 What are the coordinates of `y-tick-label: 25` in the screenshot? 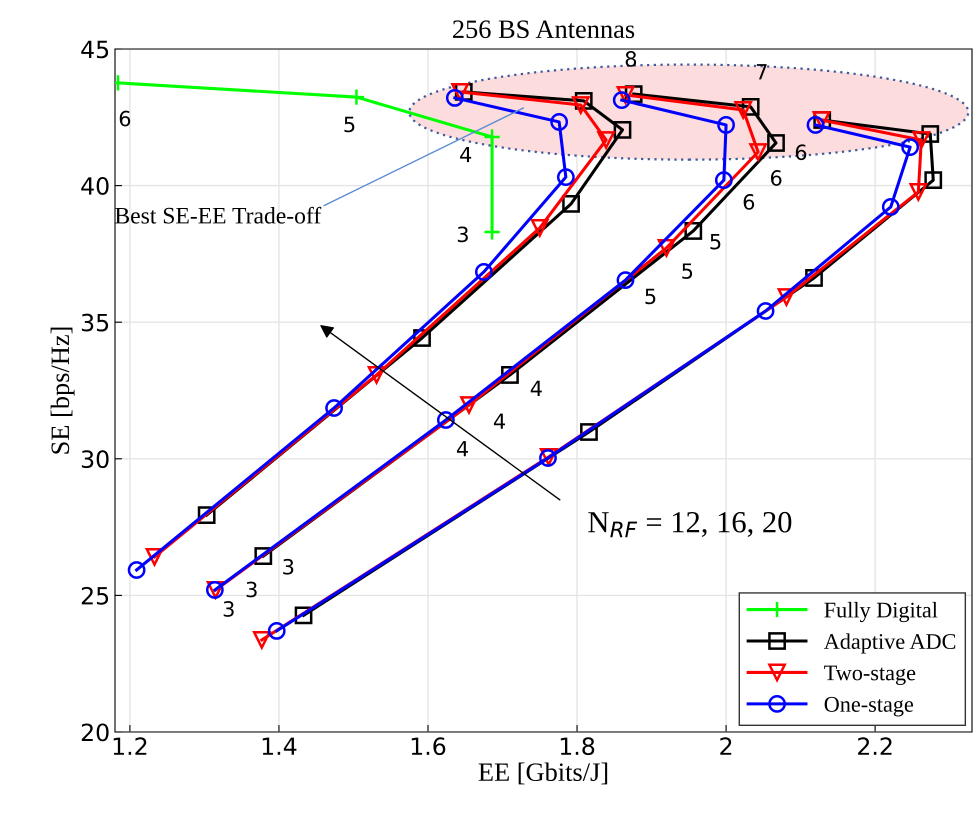 It's located at (95, 595).